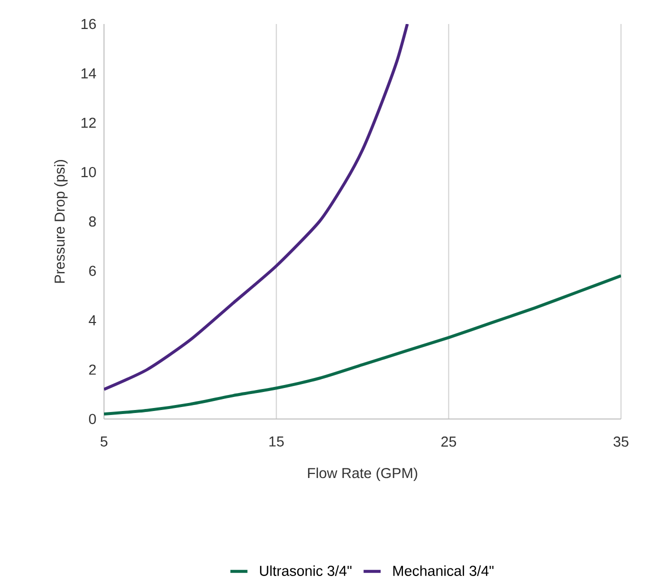  Describe the element at coordinates (306, 570) in the screenshot. I see `legend-label: Ultrasonic 3/4"` at that location.